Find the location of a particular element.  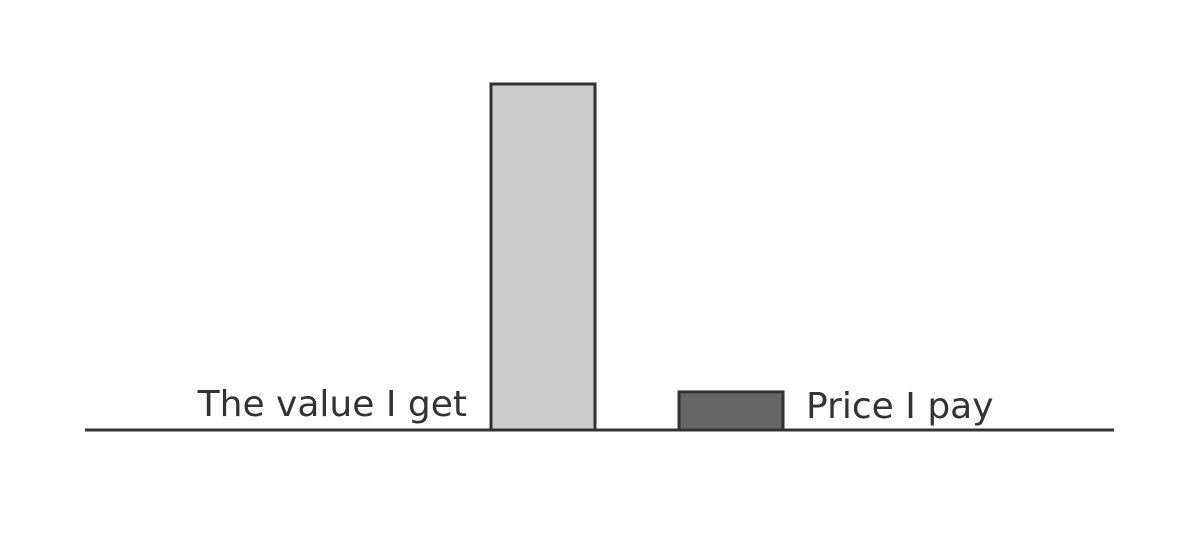

bar-price-i-pay is located at coordinates (731, 411).